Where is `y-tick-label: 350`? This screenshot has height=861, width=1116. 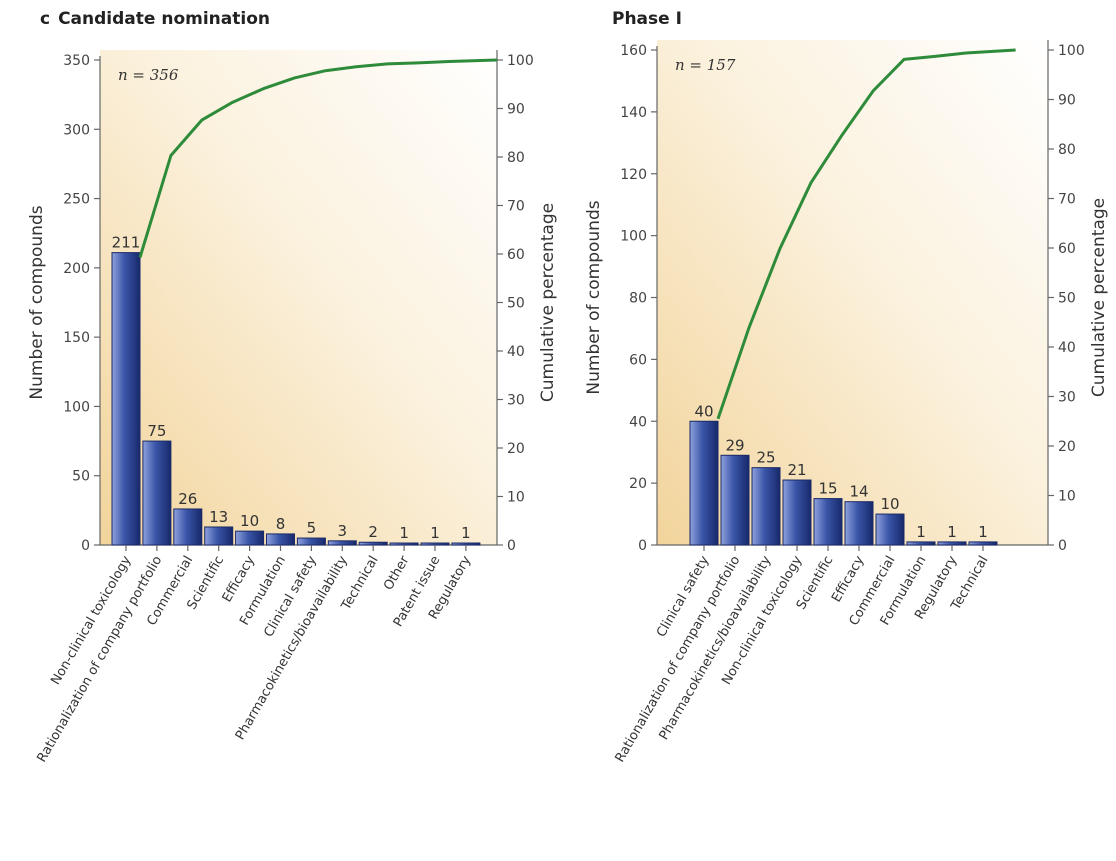
y-tick-label: 350 is located at coordinates (76, 61).